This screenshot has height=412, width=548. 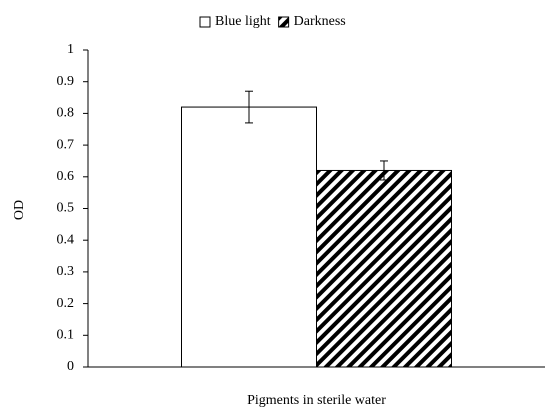 I want to click on y-tick-label: 0.7, so click(x=66, y=144).